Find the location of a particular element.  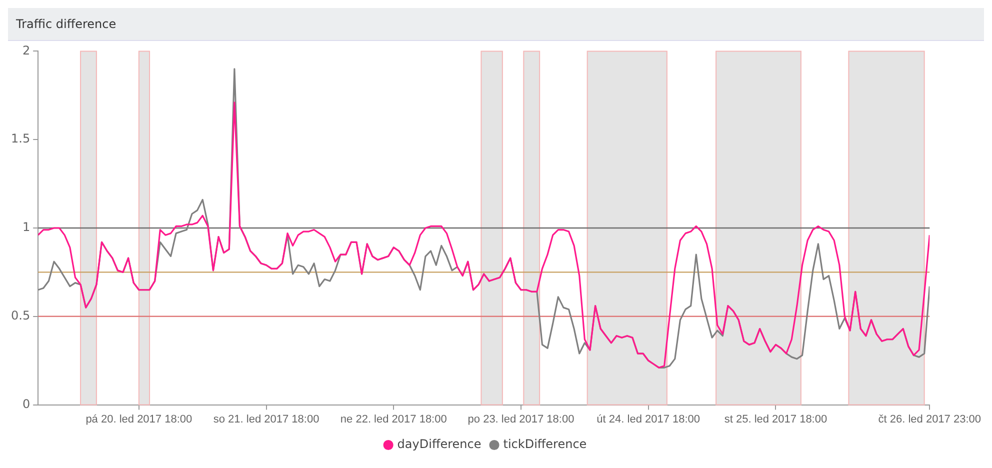

x-tick-label: čt 26. led 2017 23:00 is located at coordinates (929, 419).